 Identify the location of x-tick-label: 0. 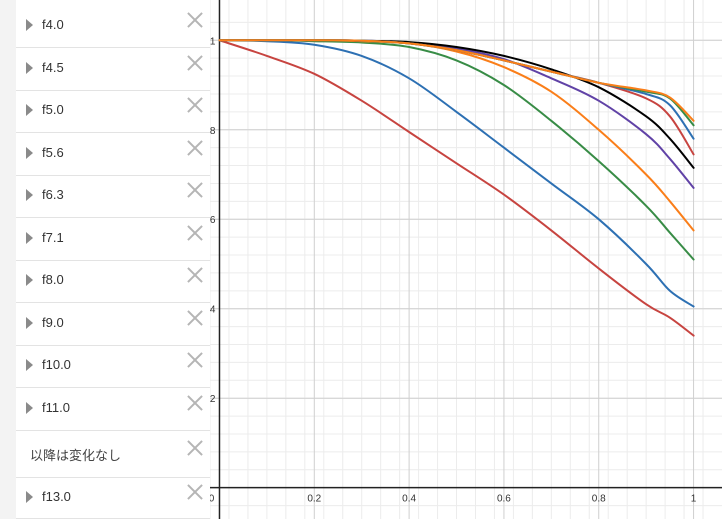
(212, 499).